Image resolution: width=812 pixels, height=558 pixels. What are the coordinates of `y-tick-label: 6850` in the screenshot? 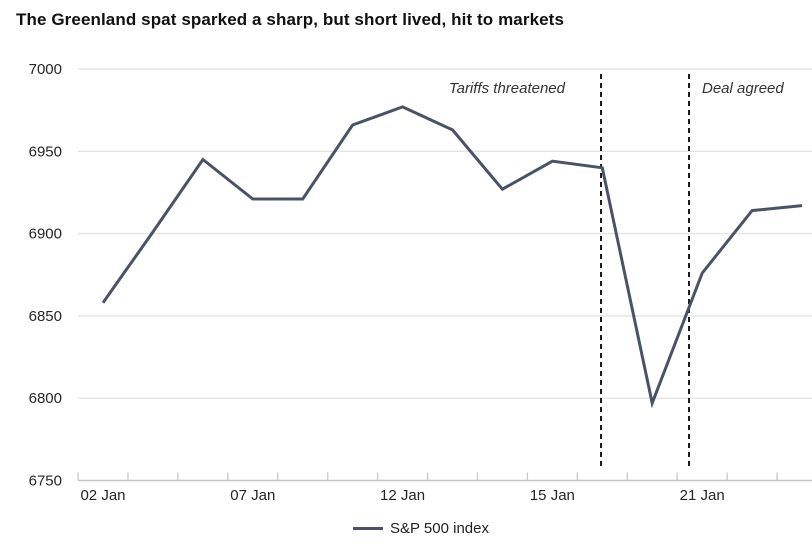 It's located at (45, 316).